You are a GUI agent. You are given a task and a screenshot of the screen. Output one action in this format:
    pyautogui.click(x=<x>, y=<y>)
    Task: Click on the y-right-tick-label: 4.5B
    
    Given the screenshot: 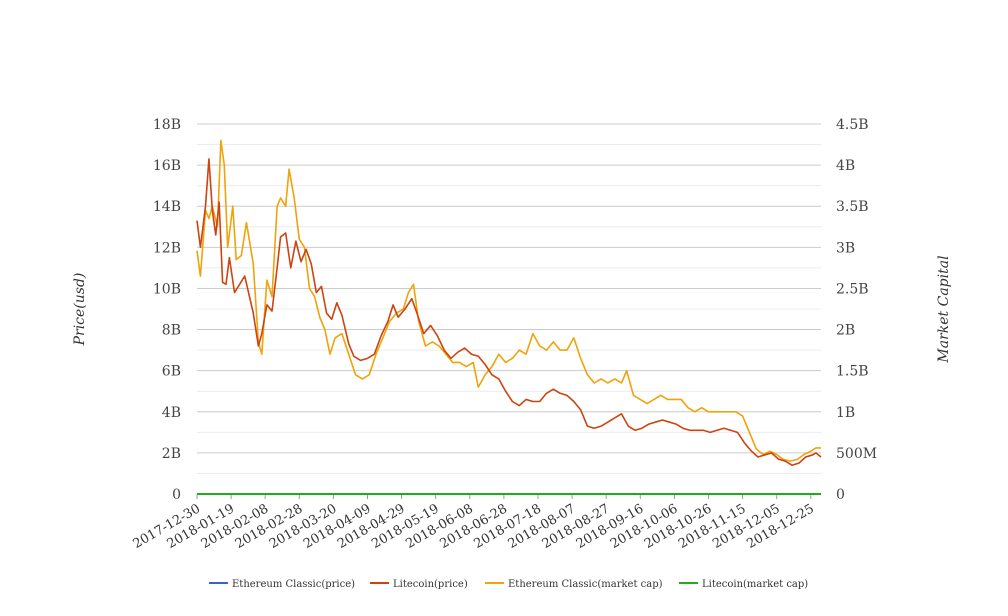 What is the action you would take?
    pyautogui.click(x=852, y=125)
    